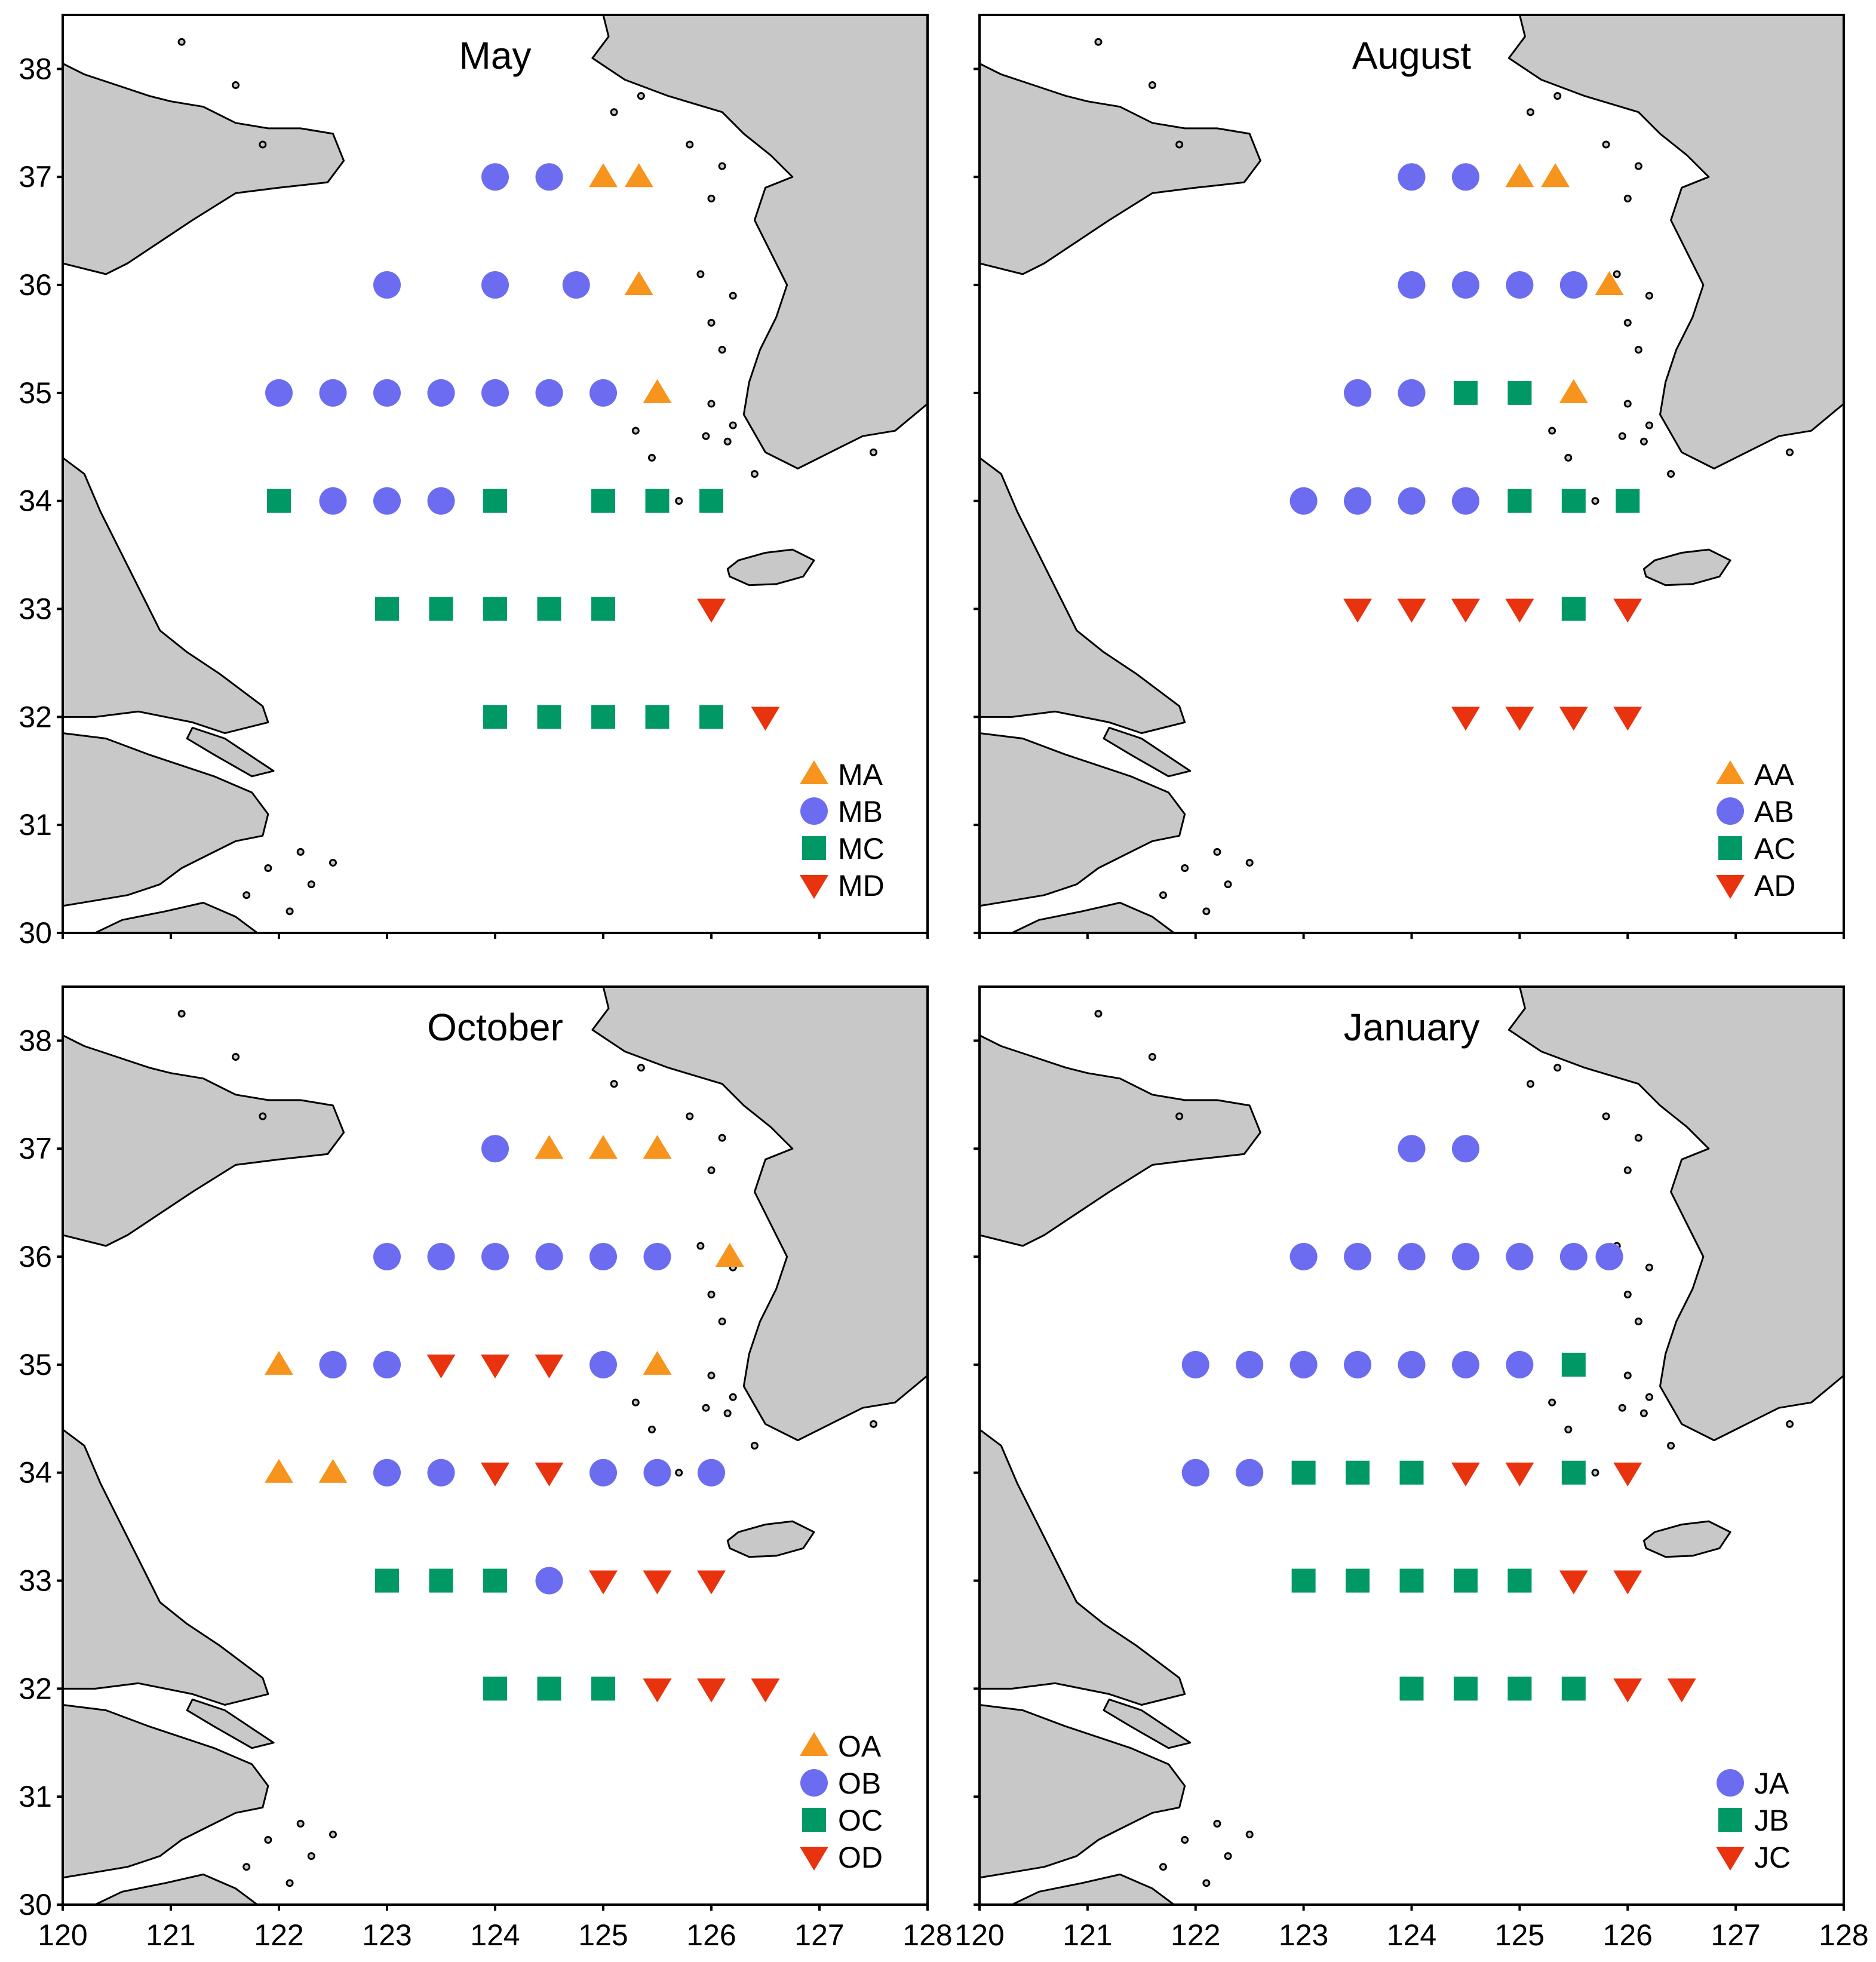  What do you see at coordinates (814, 1820) in the screenshot?
I see `legend-marker-oc` at bounding box center [814, 1820].